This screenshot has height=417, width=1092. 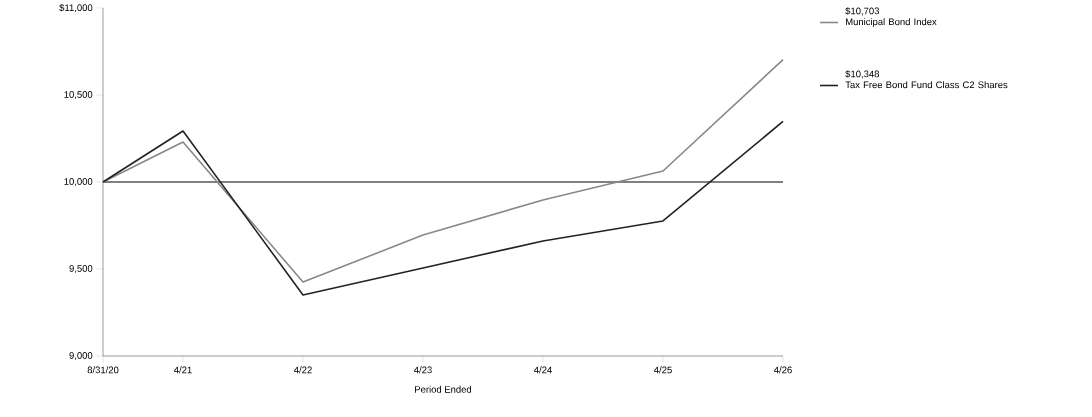 What do you see at coordinates (76, 8) in the screenshot?
I see `y-tick-label: $11,000` at bounding box center [76, 8].